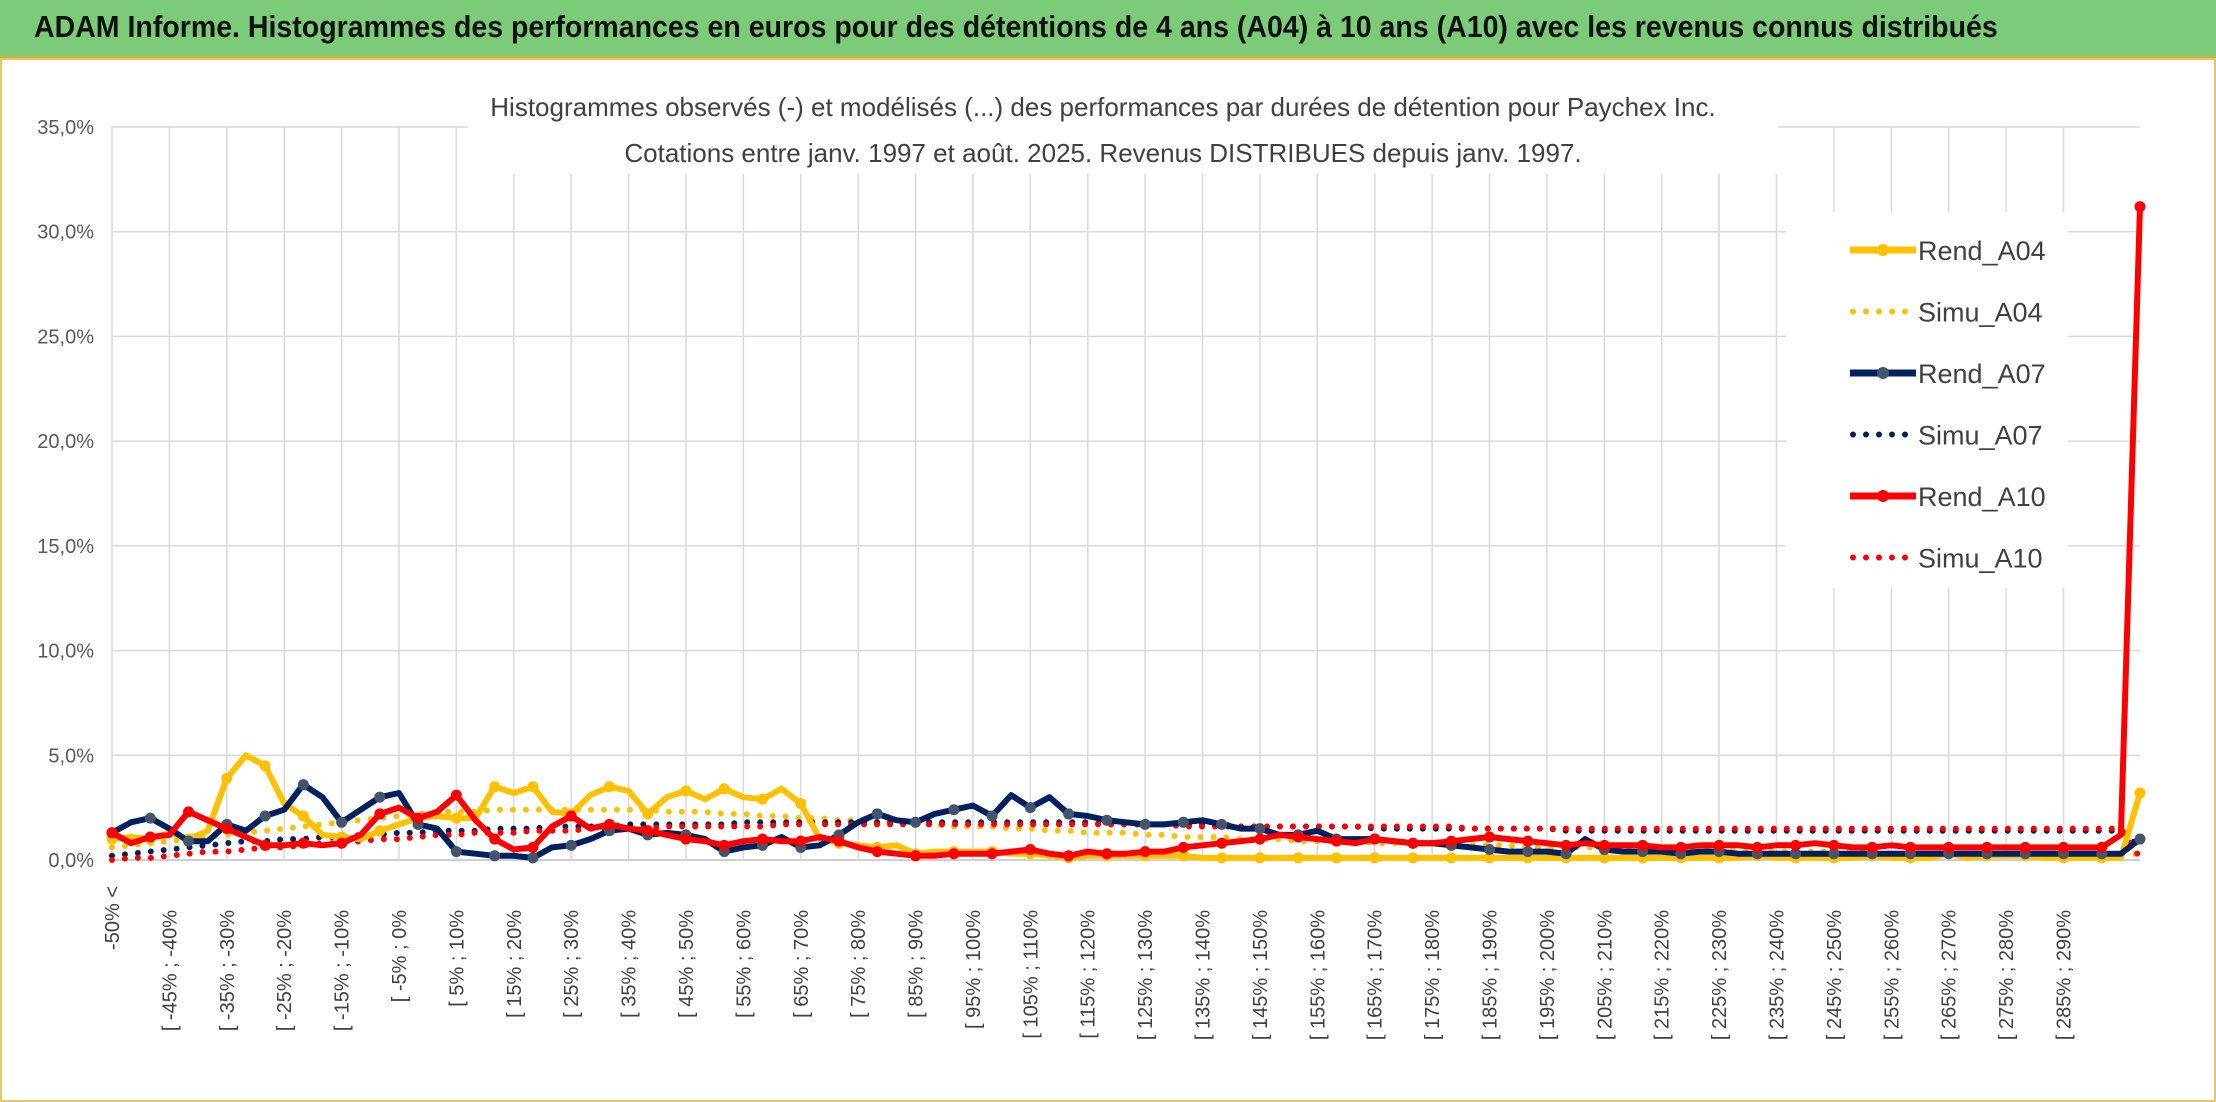 Image resolution: width=2216 pixels, height=1102 pixels. Describe the element at coordinates (2007, 975) in the screenshot. I see `x-tick-label: [ 275% ; 280%` at that location.